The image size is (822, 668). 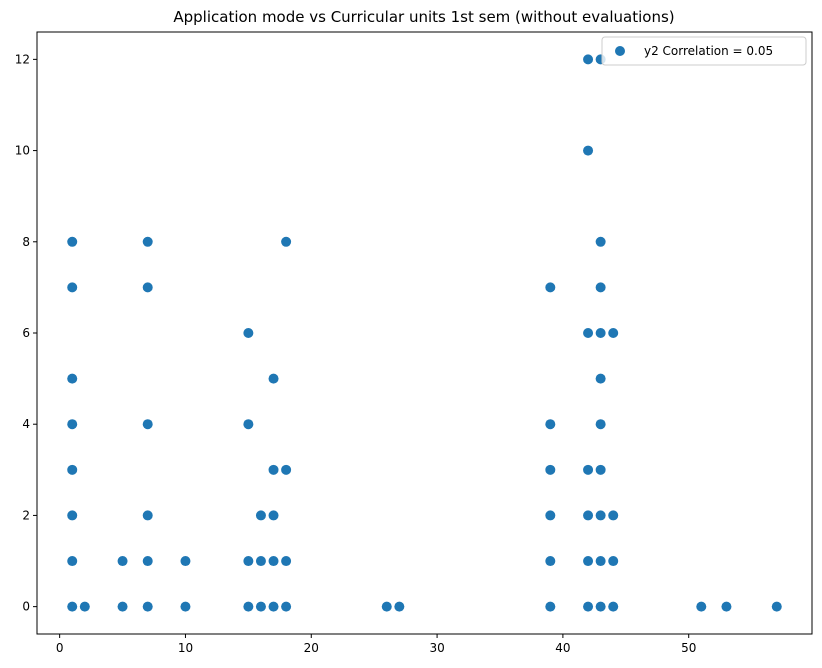 I want to click on y-axis: 0 2 4 6 8 10 12, so click(x=26, y=333).